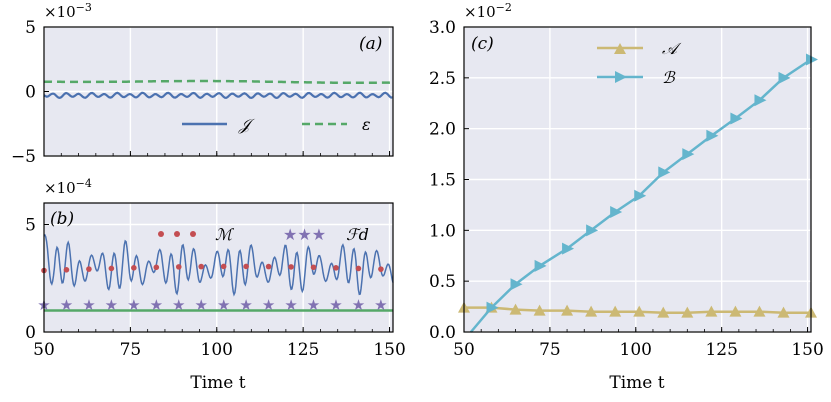  I want to click on panel-b-multiplier: ×10⁻⁴, so click(68, 187).